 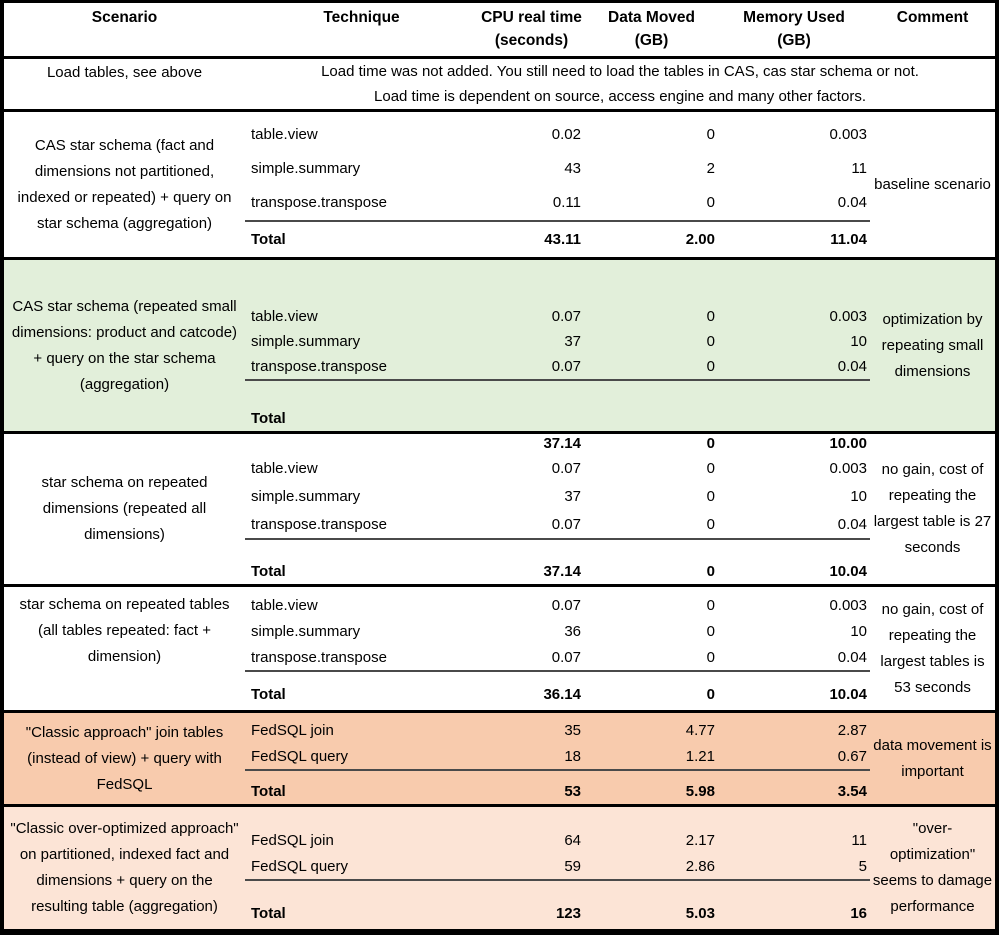 I want to click on header-comment-sub, so click(x=932, y=41).